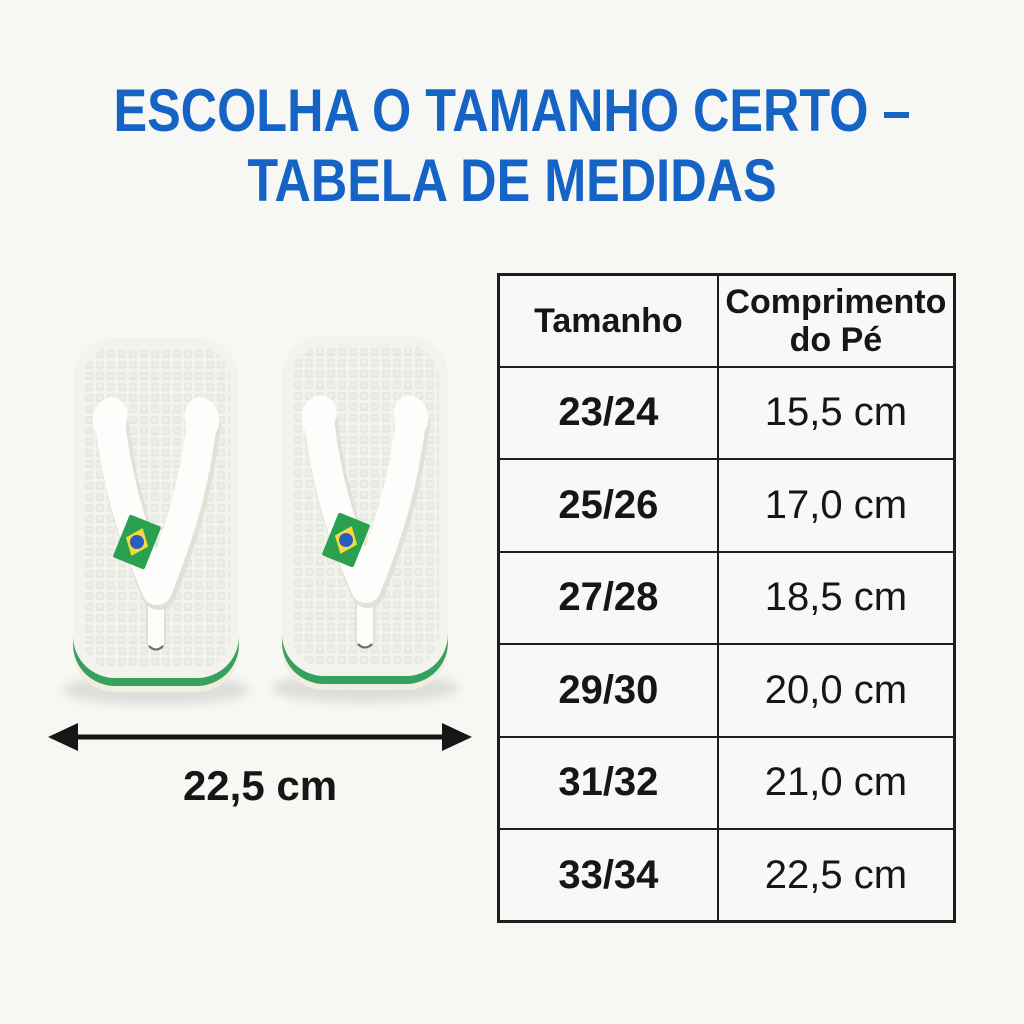 The height and width of the screenshot is (1024, 1024). I want to click on table-row: 27/28 18,5 cm, so click(726, 597).